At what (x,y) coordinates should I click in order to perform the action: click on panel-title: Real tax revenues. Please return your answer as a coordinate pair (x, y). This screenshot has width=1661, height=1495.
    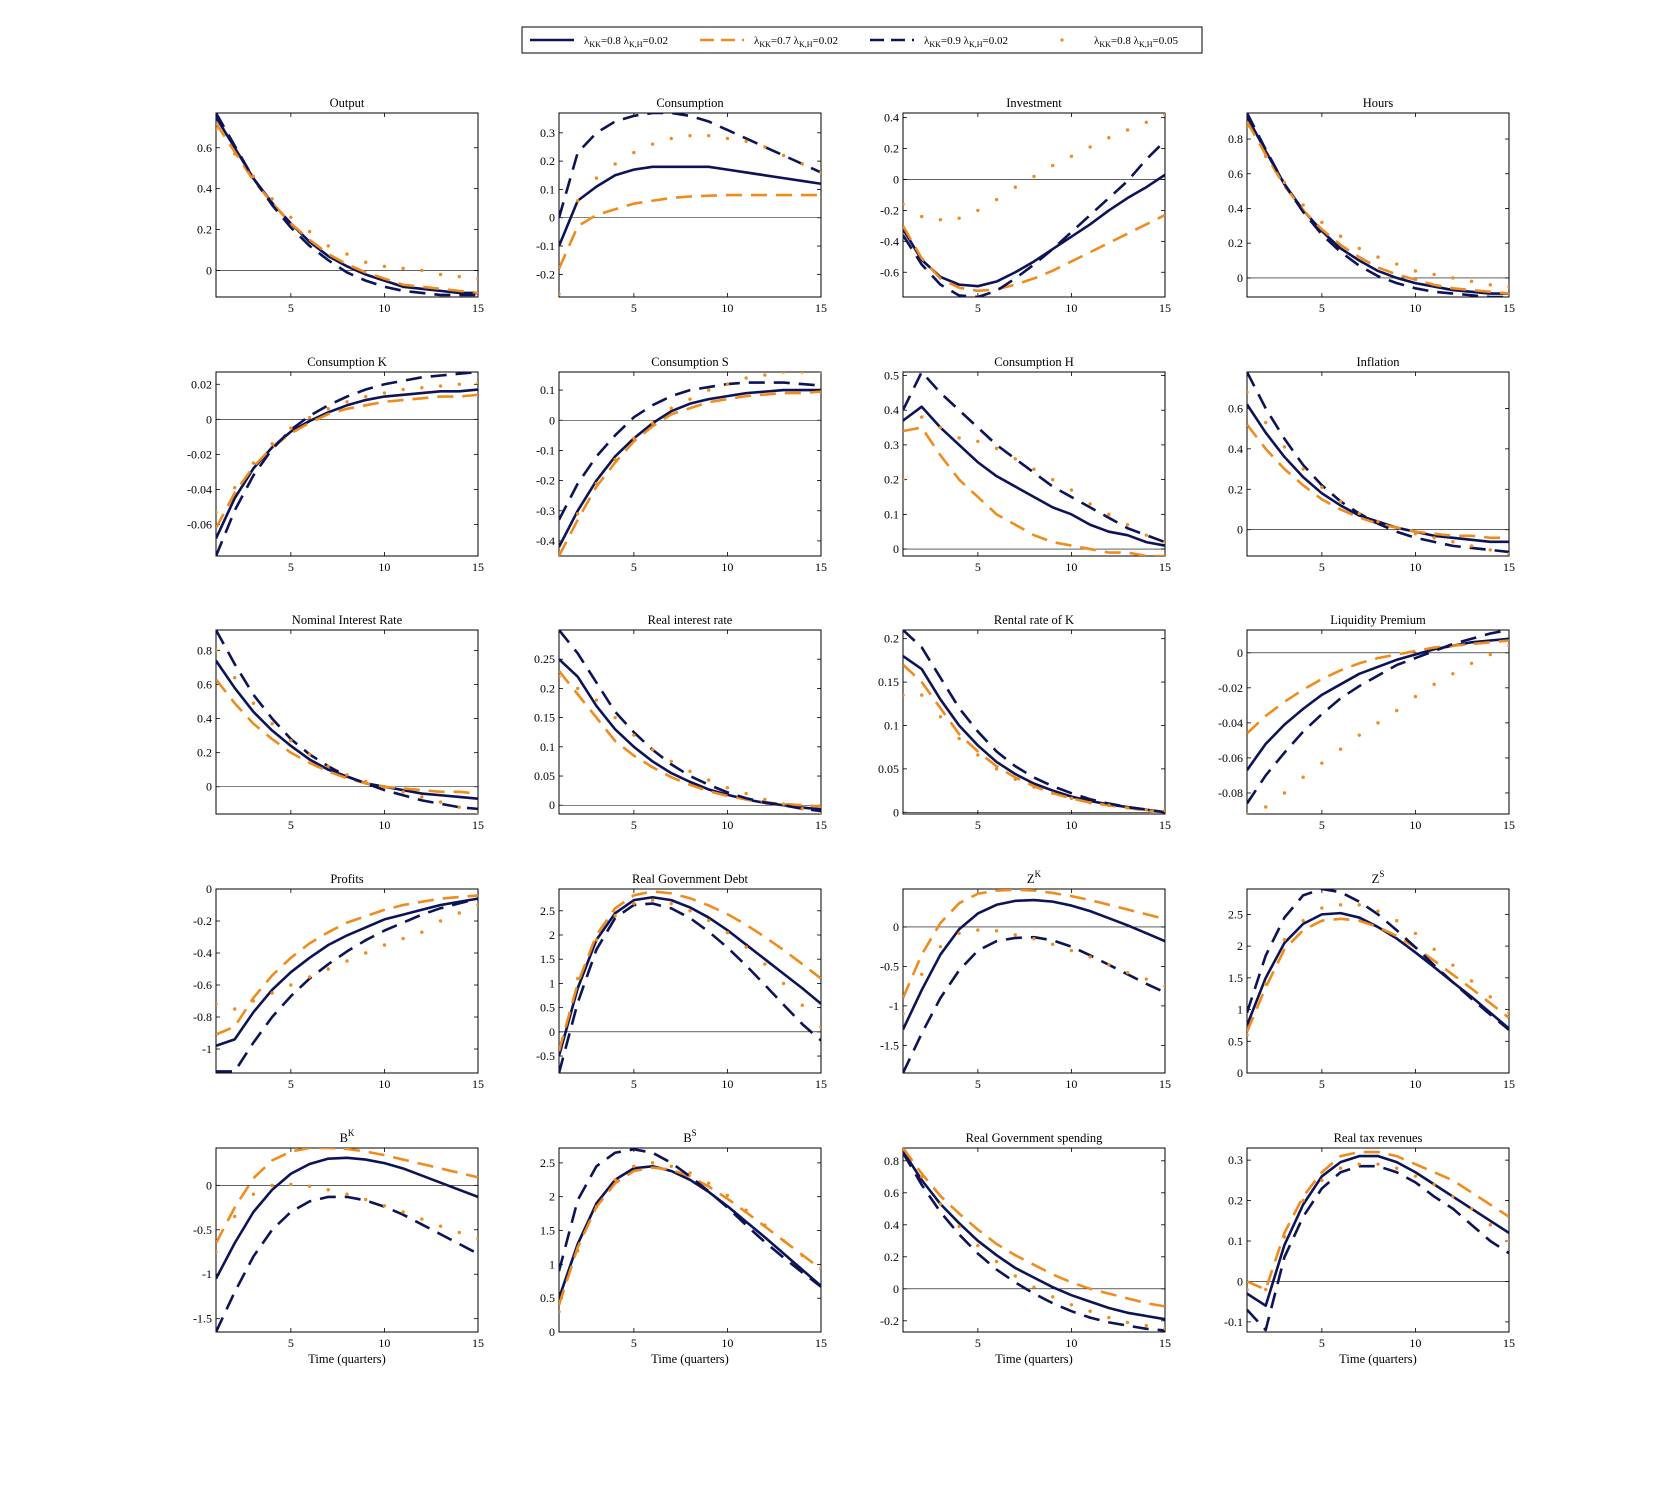
    Looking at the image, I should click on (1378, 1138).